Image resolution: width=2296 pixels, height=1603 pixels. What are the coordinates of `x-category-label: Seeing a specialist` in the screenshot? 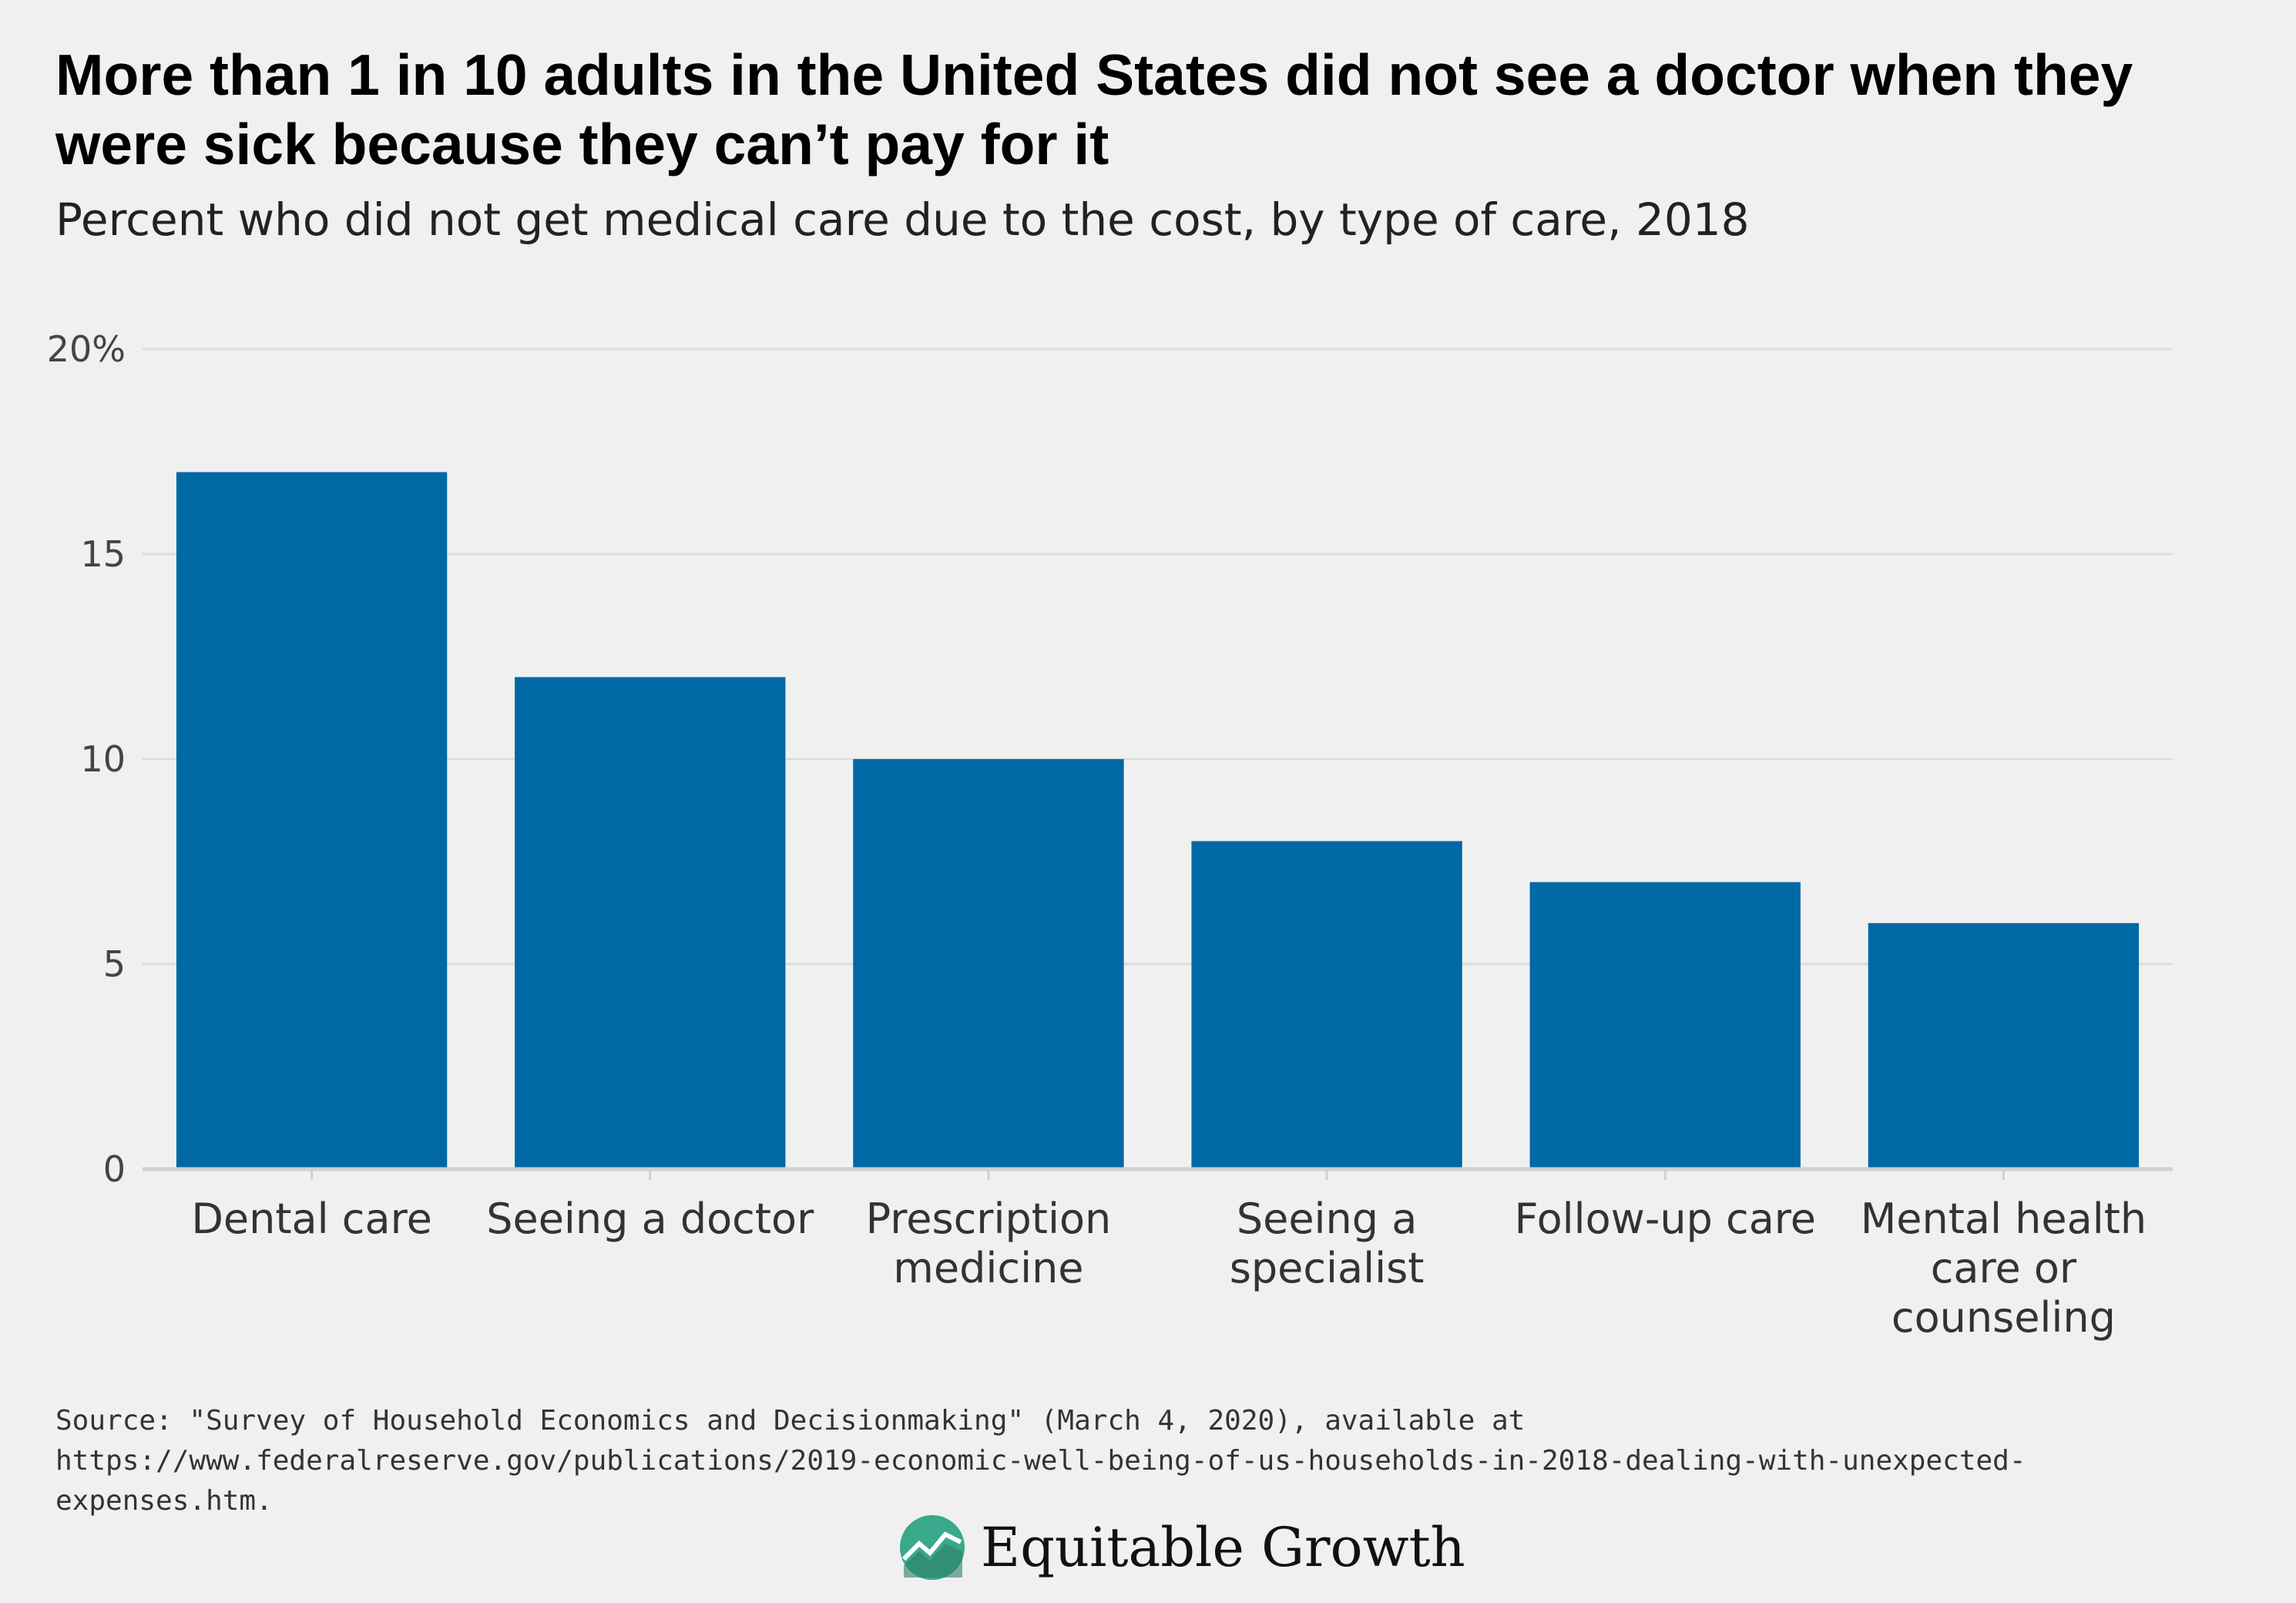 It's located at (1328, 1243).